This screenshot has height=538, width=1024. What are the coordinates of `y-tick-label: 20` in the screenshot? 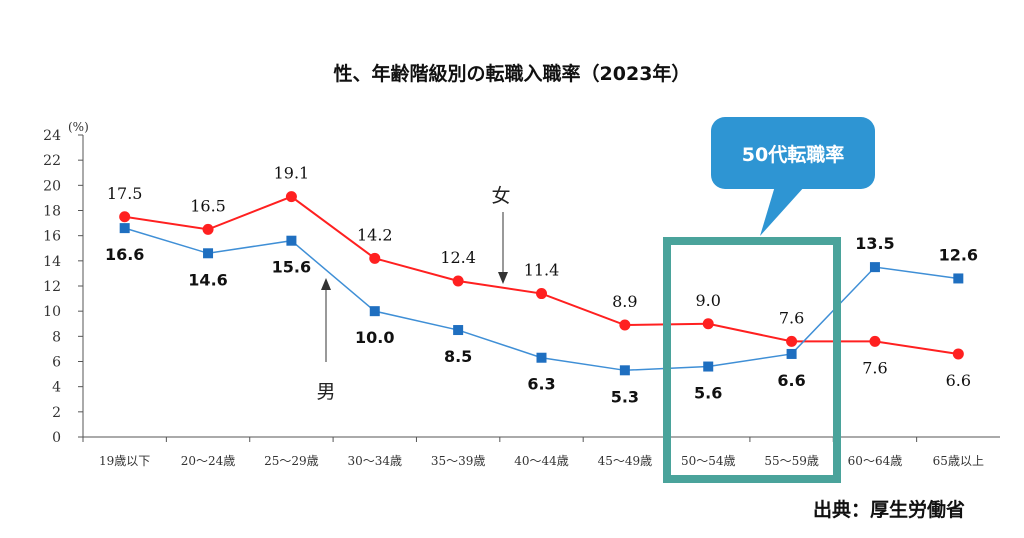 It's located at (52, 186).